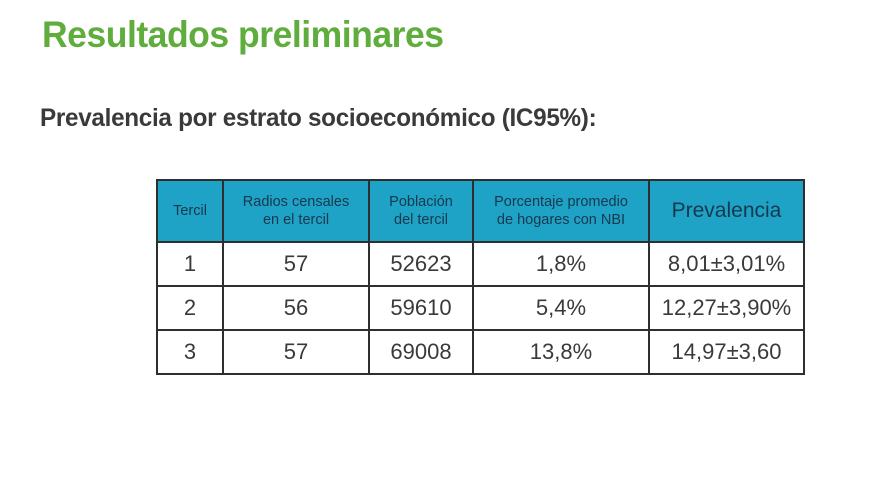 This screenshot has width=880, height=493. I want to click on cell-prevalencia: 12,27±3,90%, so click(726, 308).